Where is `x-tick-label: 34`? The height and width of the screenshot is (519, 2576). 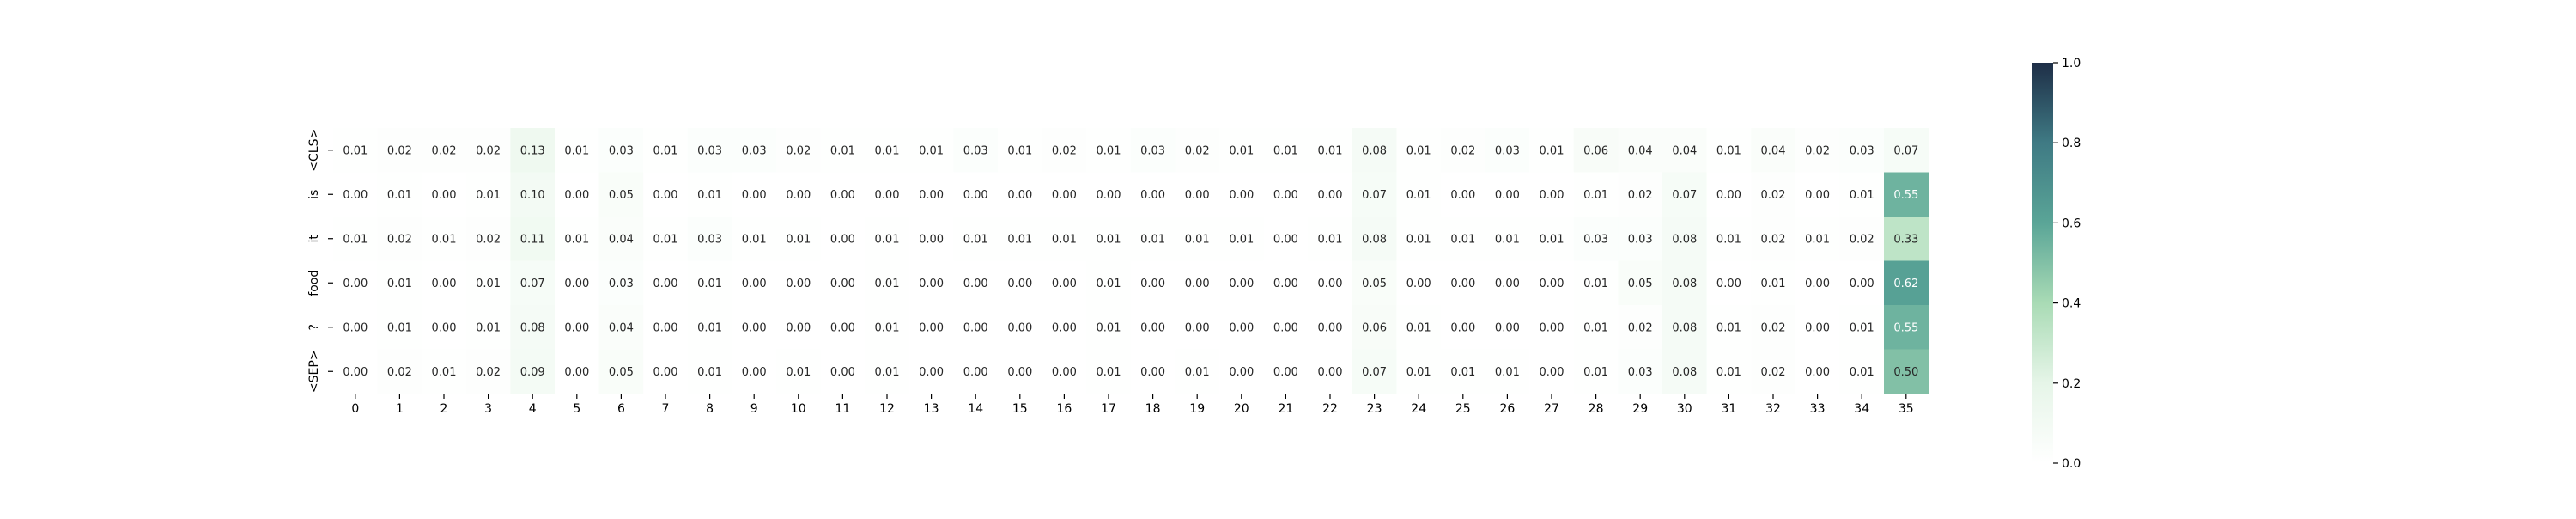
x-tick-label: 34 is located at coordinates (1862, 409).